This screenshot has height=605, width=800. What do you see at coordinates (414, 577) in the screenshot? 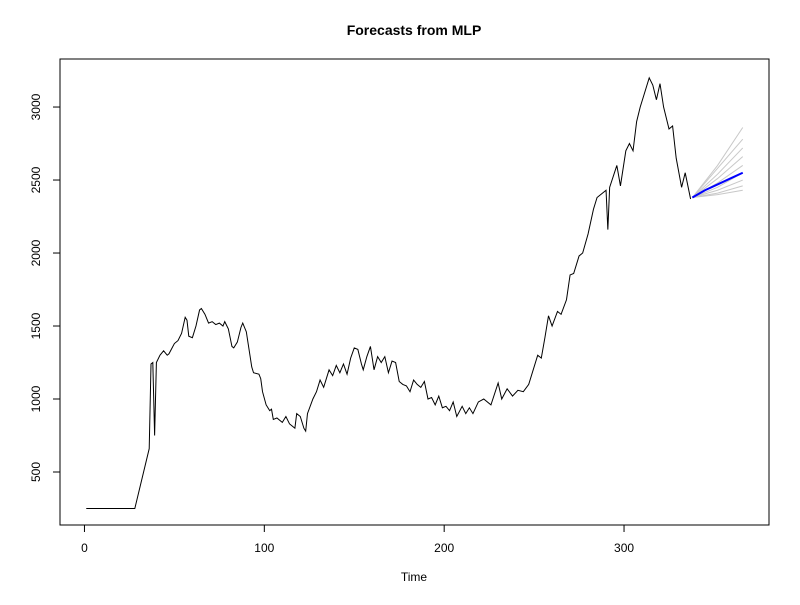
I see `x-axis-label: Time` at bounding box center [414, 577].